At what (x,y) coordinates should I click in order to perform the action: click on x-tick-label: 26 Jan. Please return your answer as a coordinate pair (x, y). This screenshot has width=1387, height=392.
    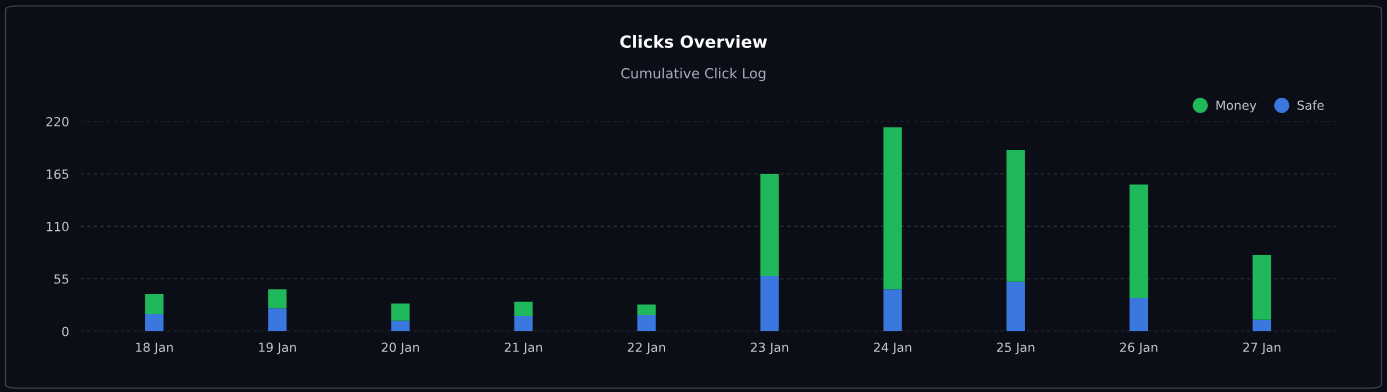
    Looking at the image, I should click on (1139, 348).